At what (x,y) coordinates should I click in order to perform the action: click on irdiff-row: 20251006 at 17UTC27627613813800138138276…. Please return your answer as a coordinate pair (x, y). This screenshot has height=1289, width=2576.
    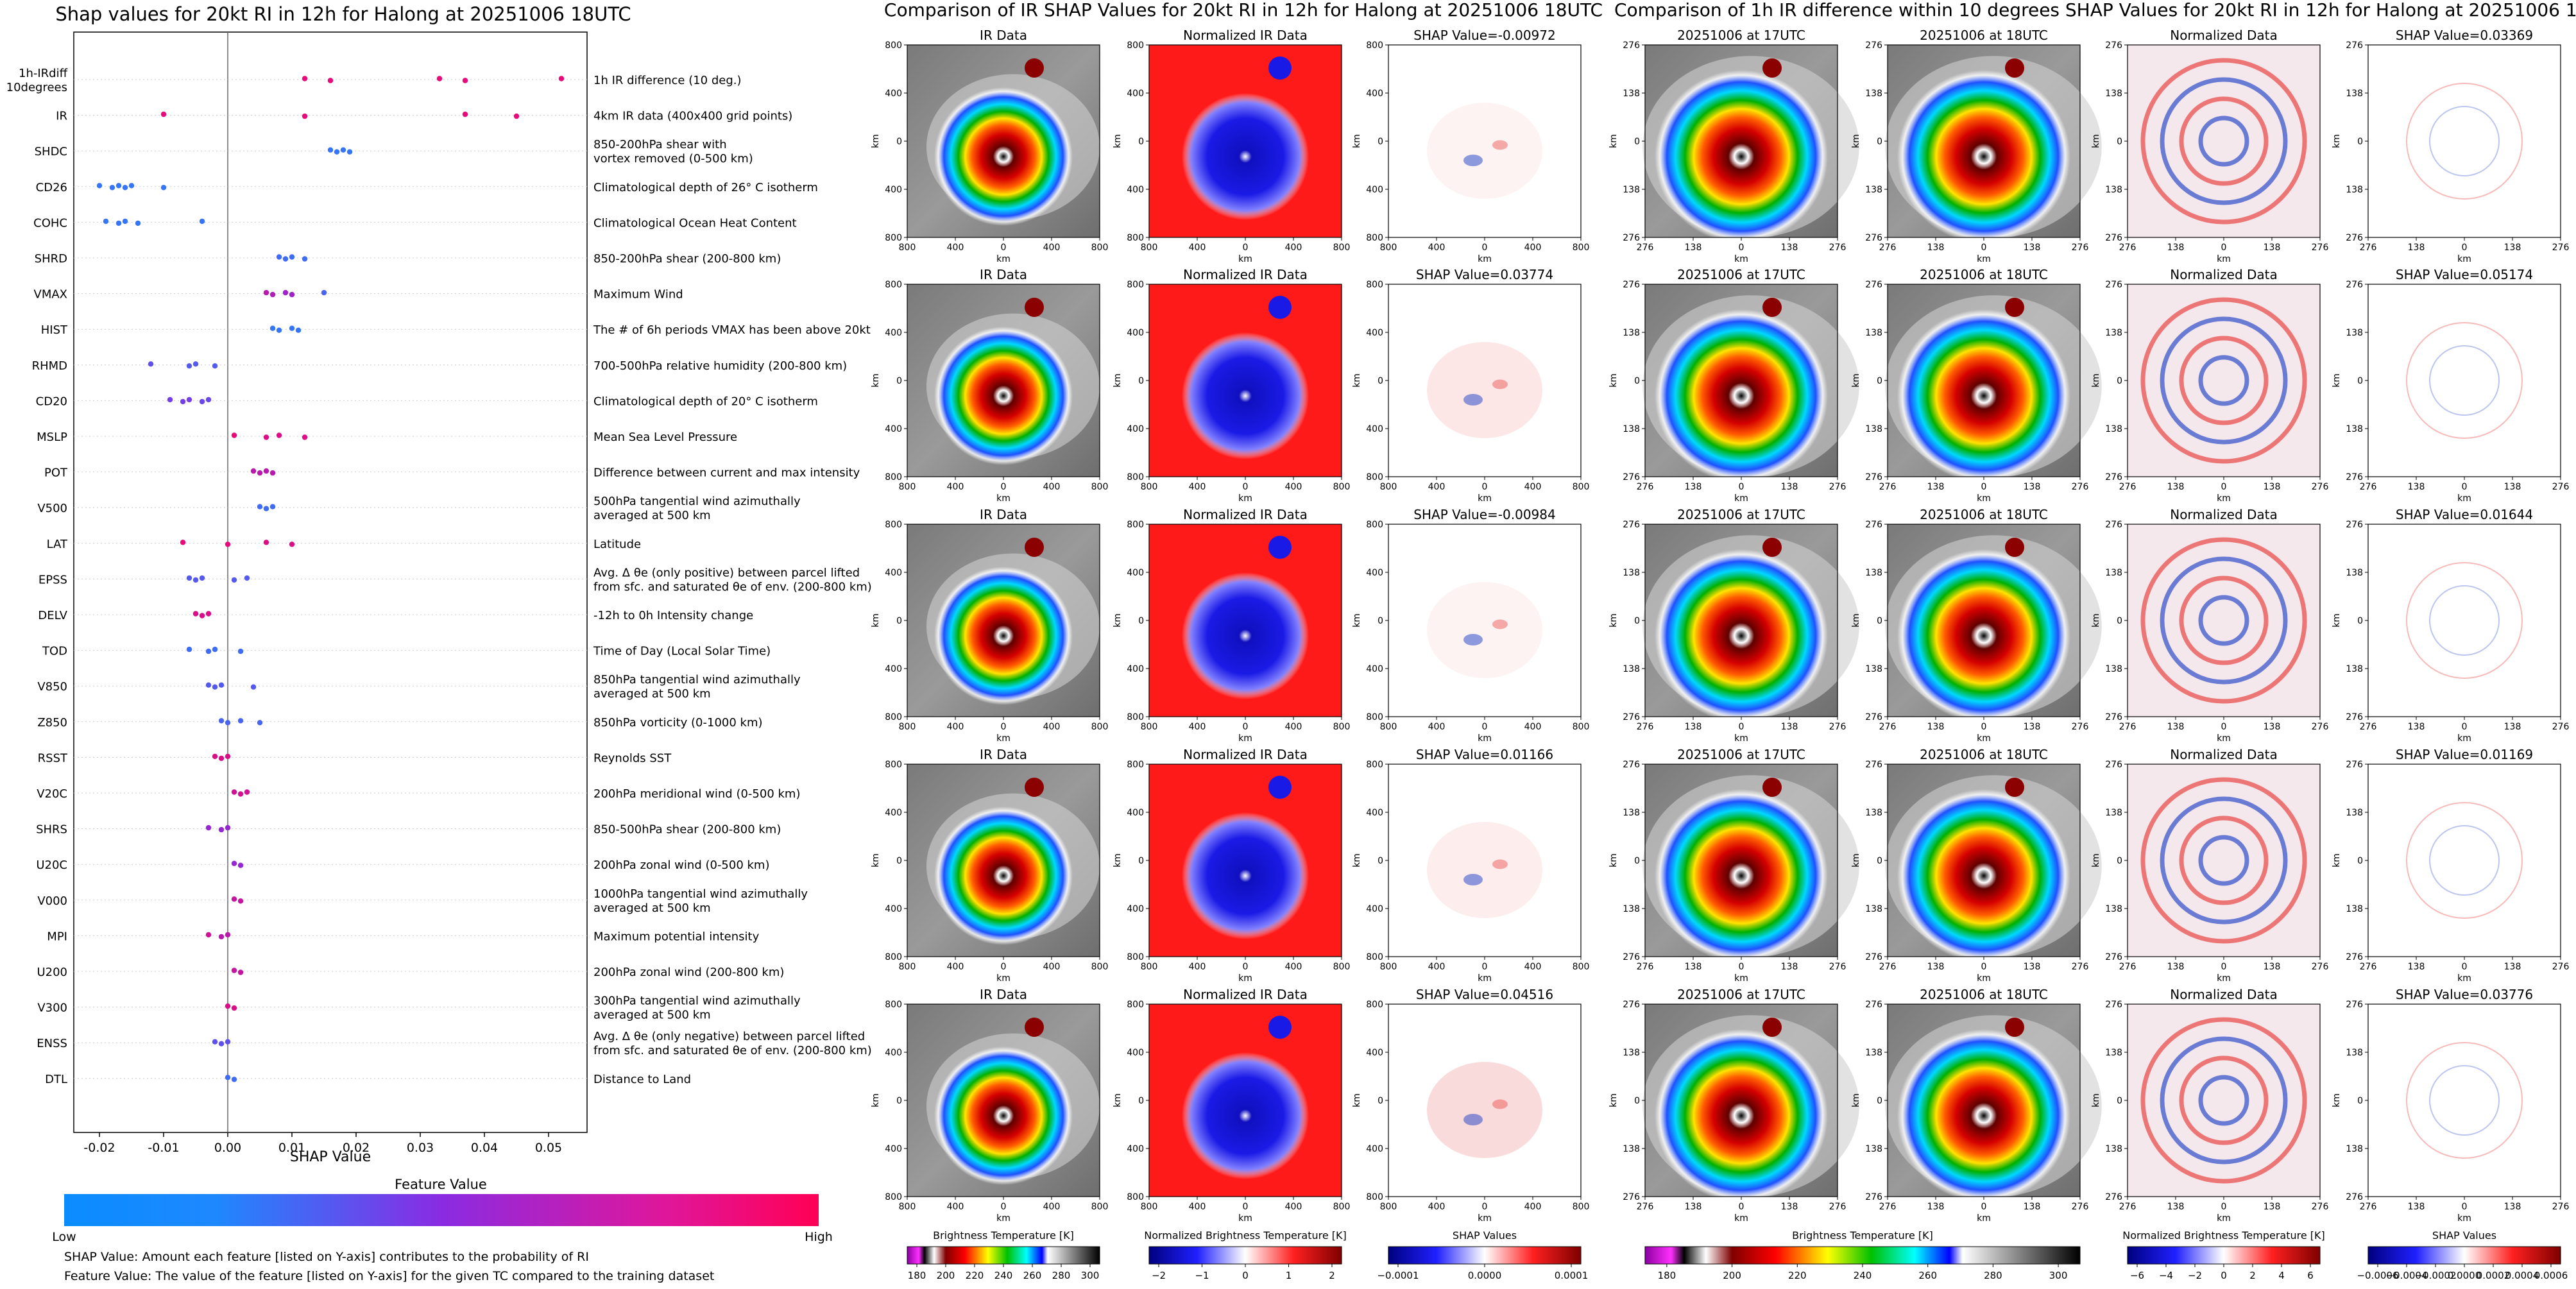
    Looking at the image, I should click on (2088, 386).